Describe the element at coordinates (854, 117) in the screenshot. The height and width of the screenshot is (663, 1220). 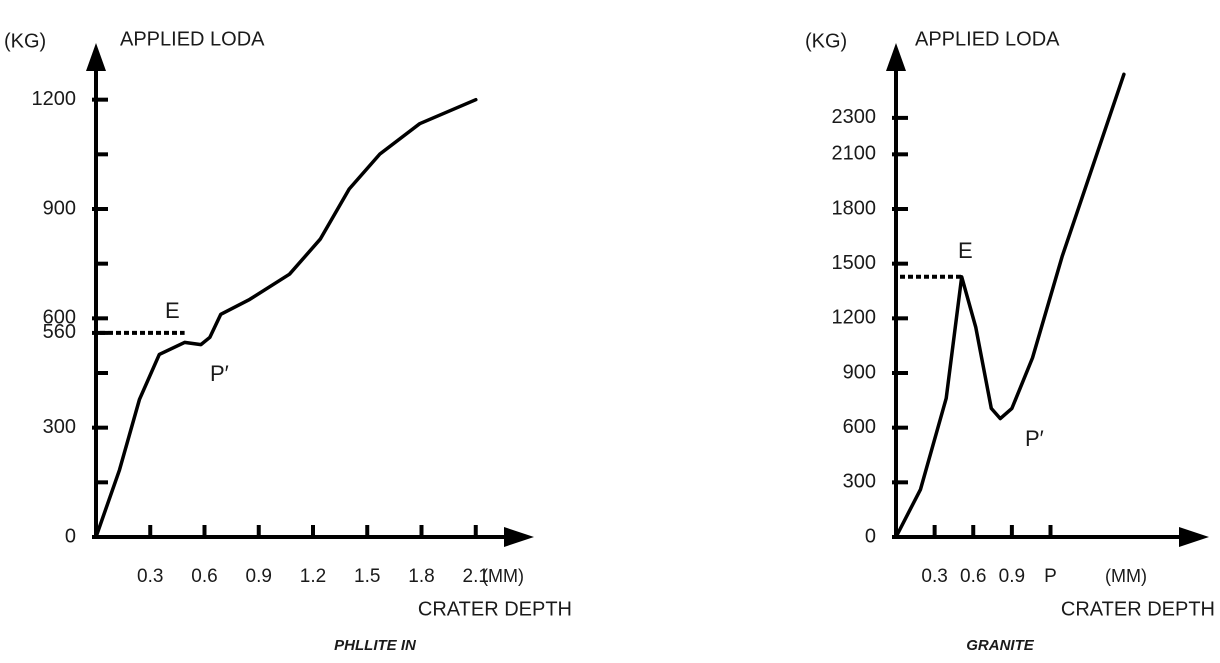
I see `y-tick-label: 2300` at that location.